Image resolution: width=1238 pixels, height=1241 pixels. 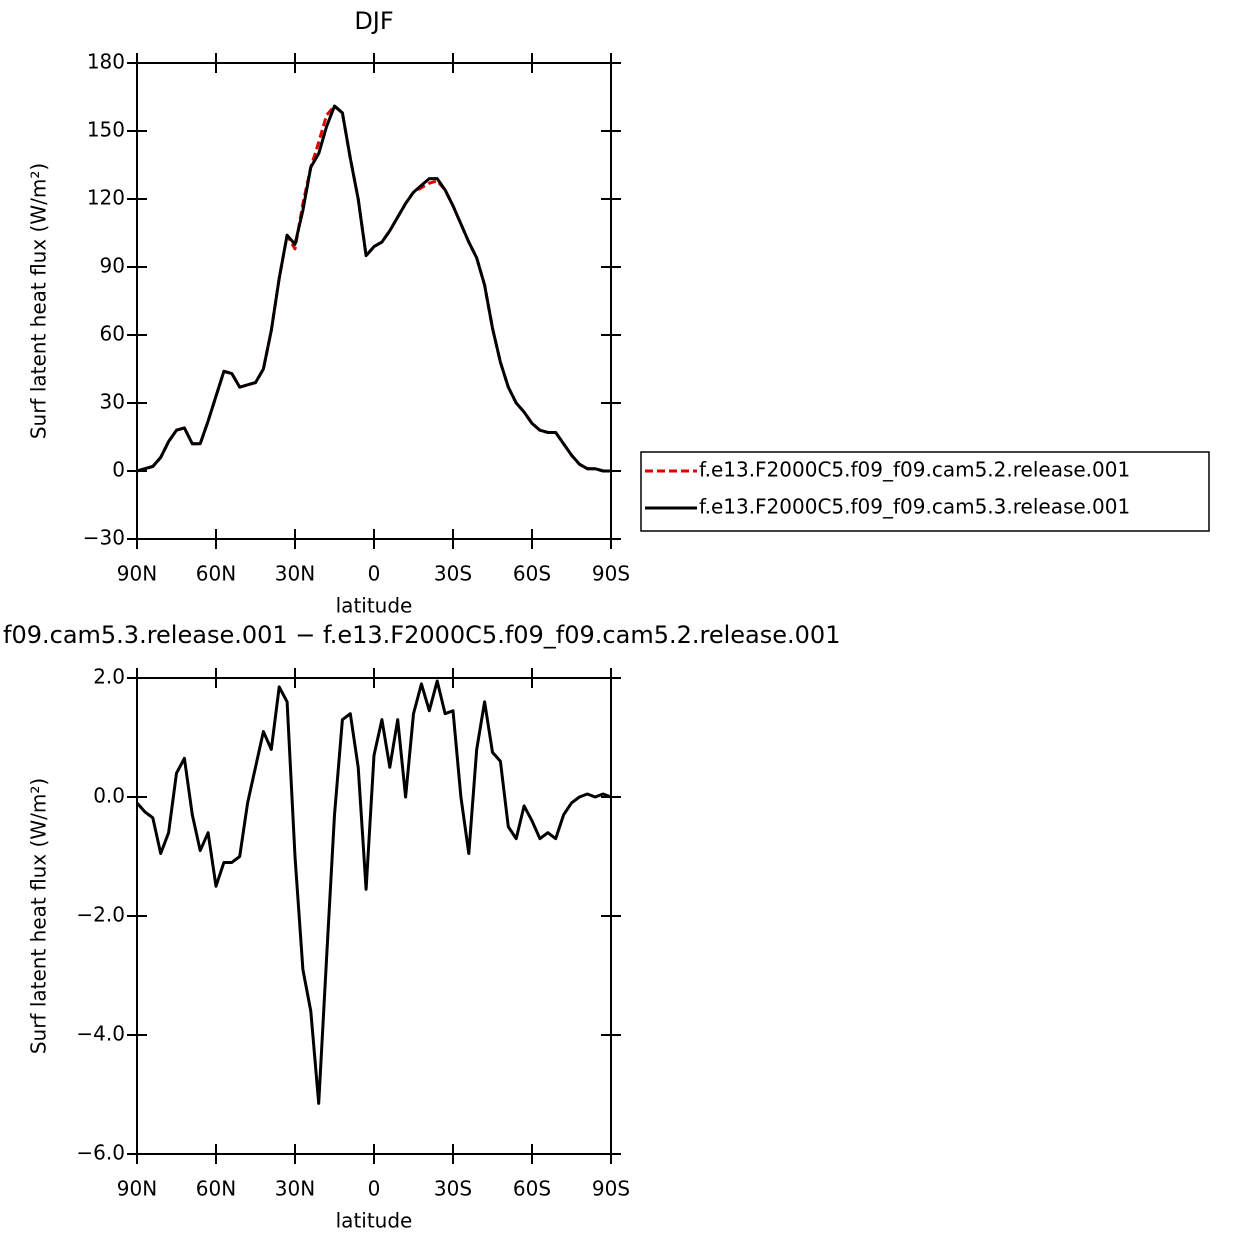 I want to click on y-tick-label: 30, so click(x=112, y=402).